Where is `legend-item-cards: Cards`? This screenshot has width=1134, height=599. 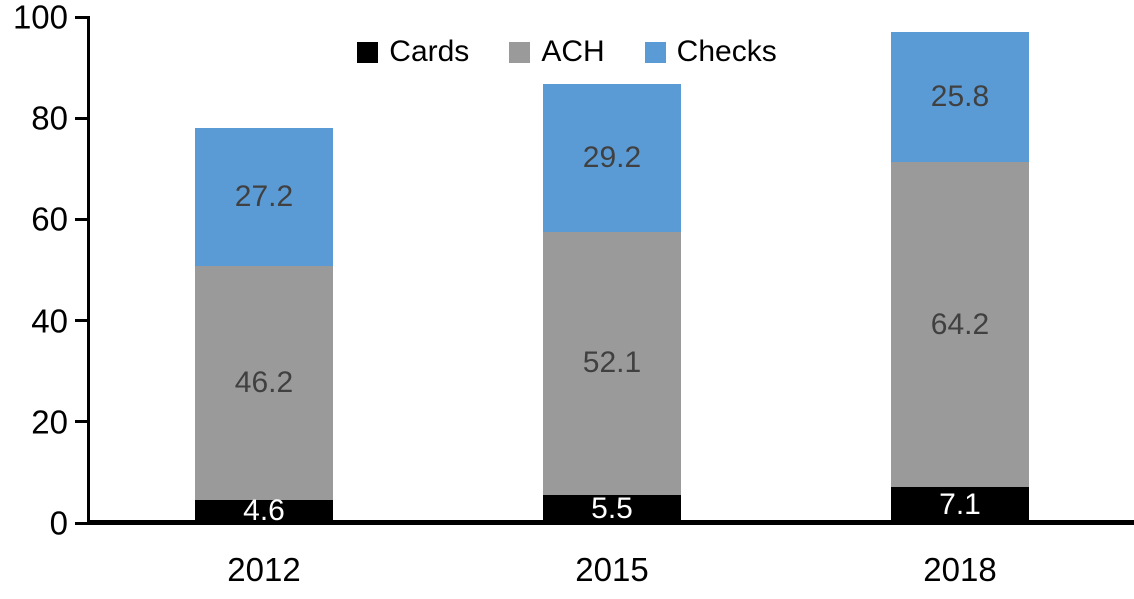 legend-item-cards: Cards is located at coordinates (413, 52).